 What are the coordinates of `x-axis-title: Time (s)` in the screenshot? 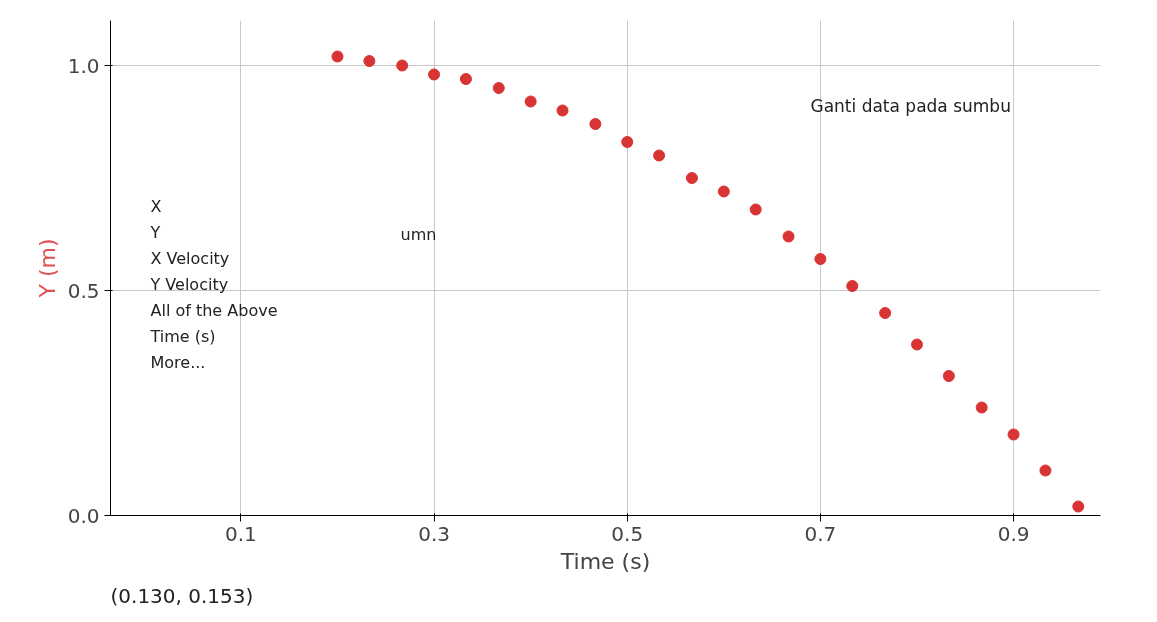 It's located at (605, 561).